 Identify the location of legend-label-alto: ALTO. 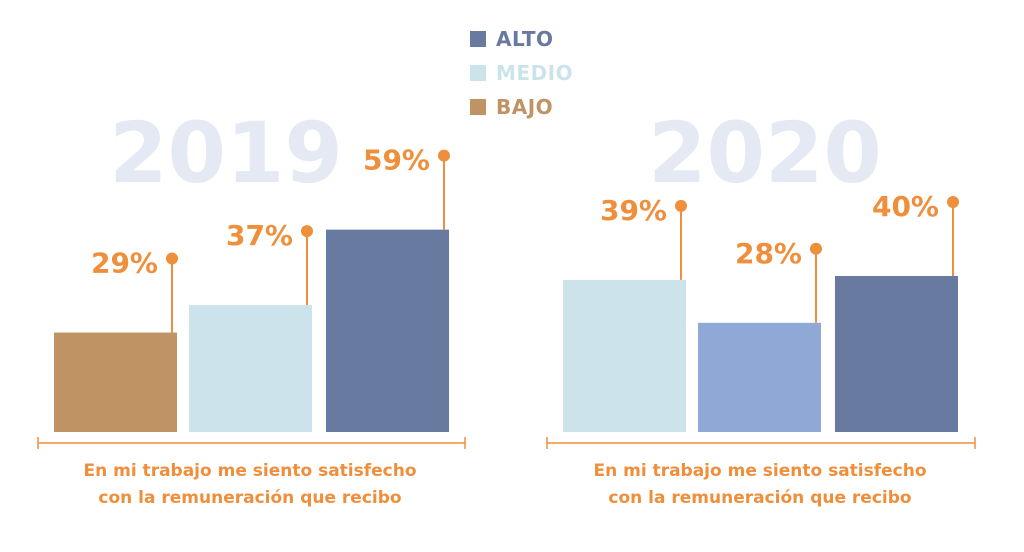
(525, 39).